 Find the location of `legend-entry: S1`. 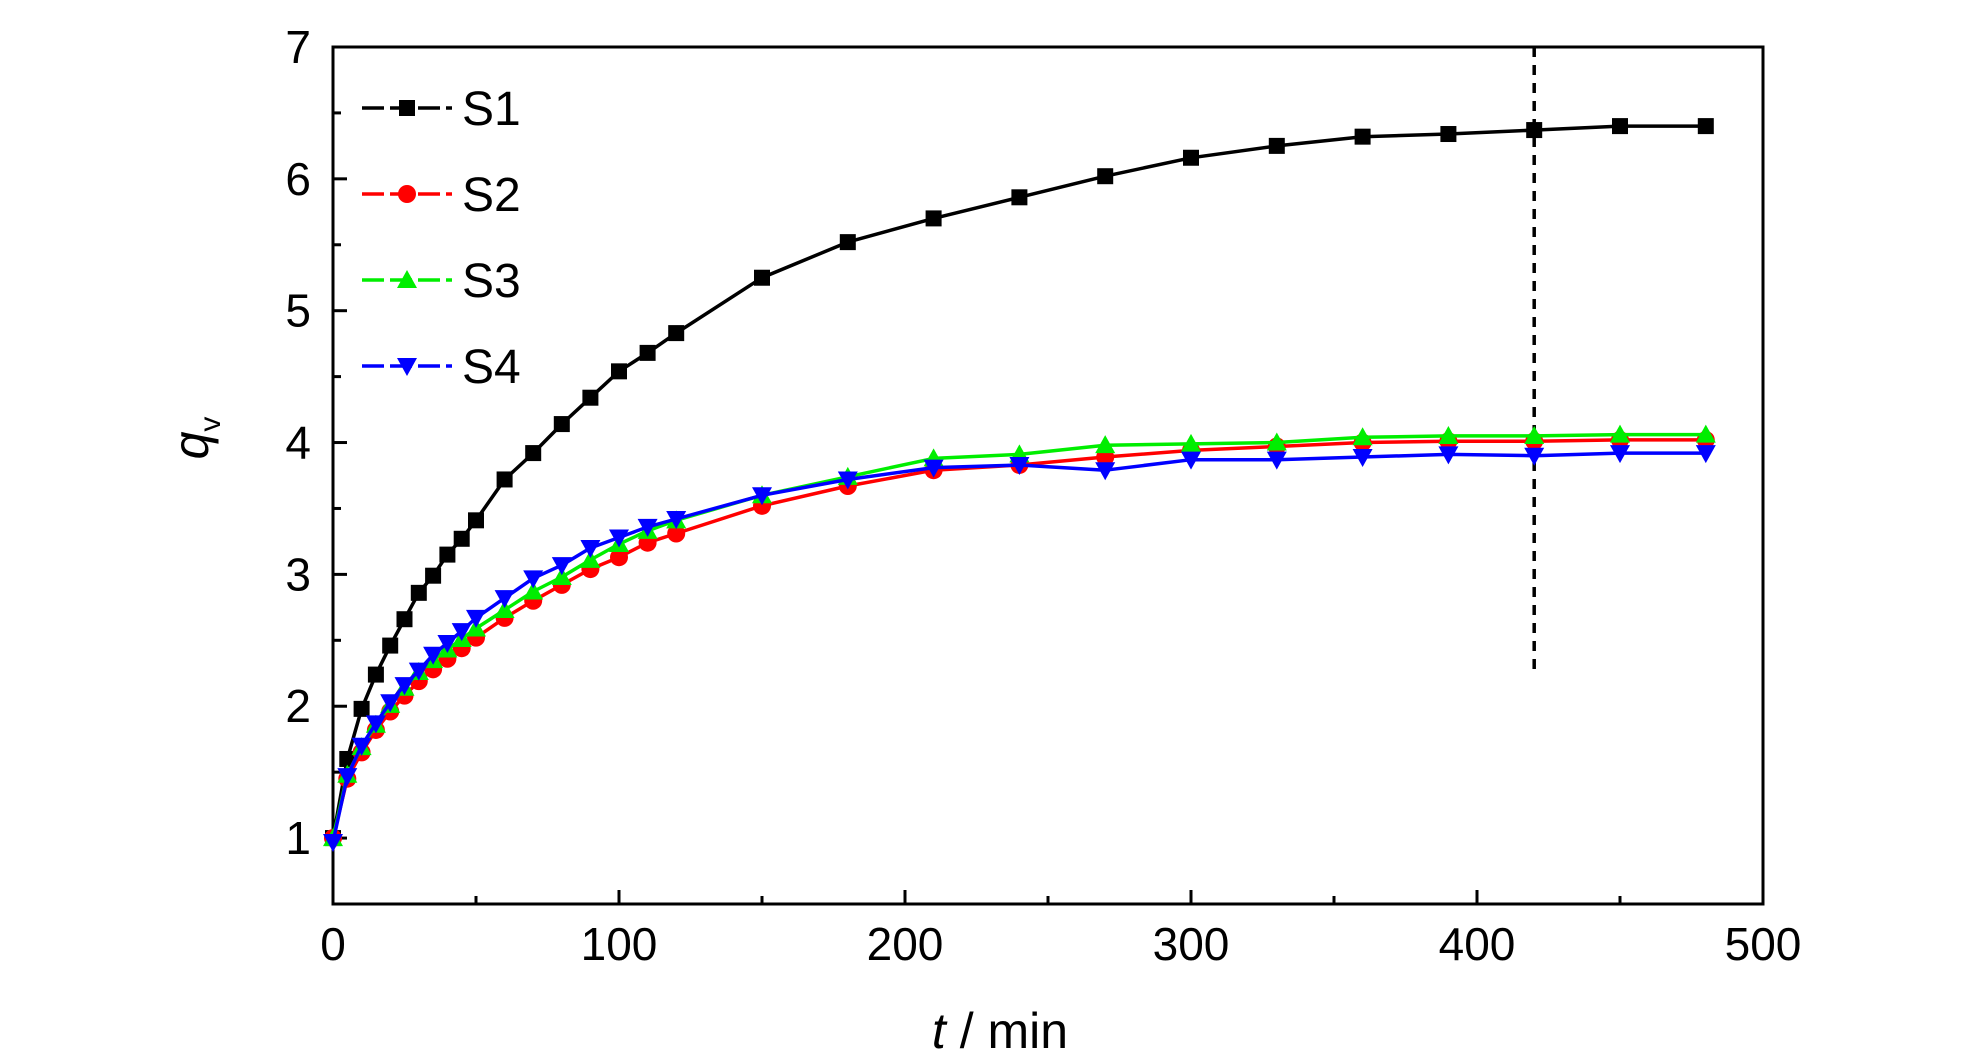

legend-entry: S1 is located at coordinates (441, 109).